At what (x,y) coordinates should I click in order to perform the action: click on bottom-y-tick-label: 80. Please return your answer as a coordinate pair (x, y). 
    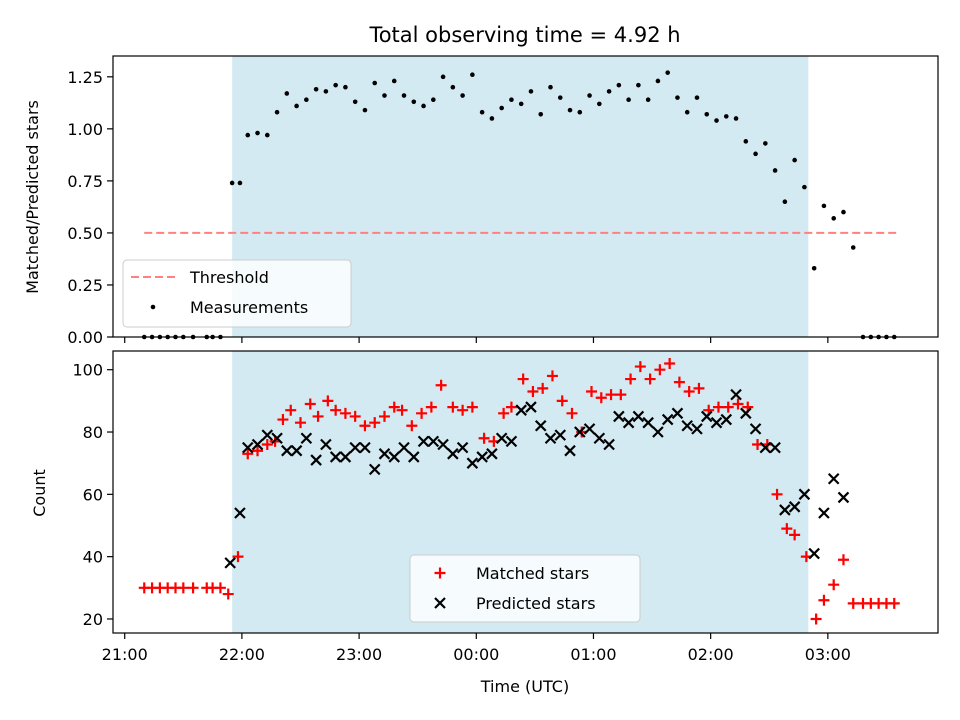
    Looking at the image, I should click on (93, 432).